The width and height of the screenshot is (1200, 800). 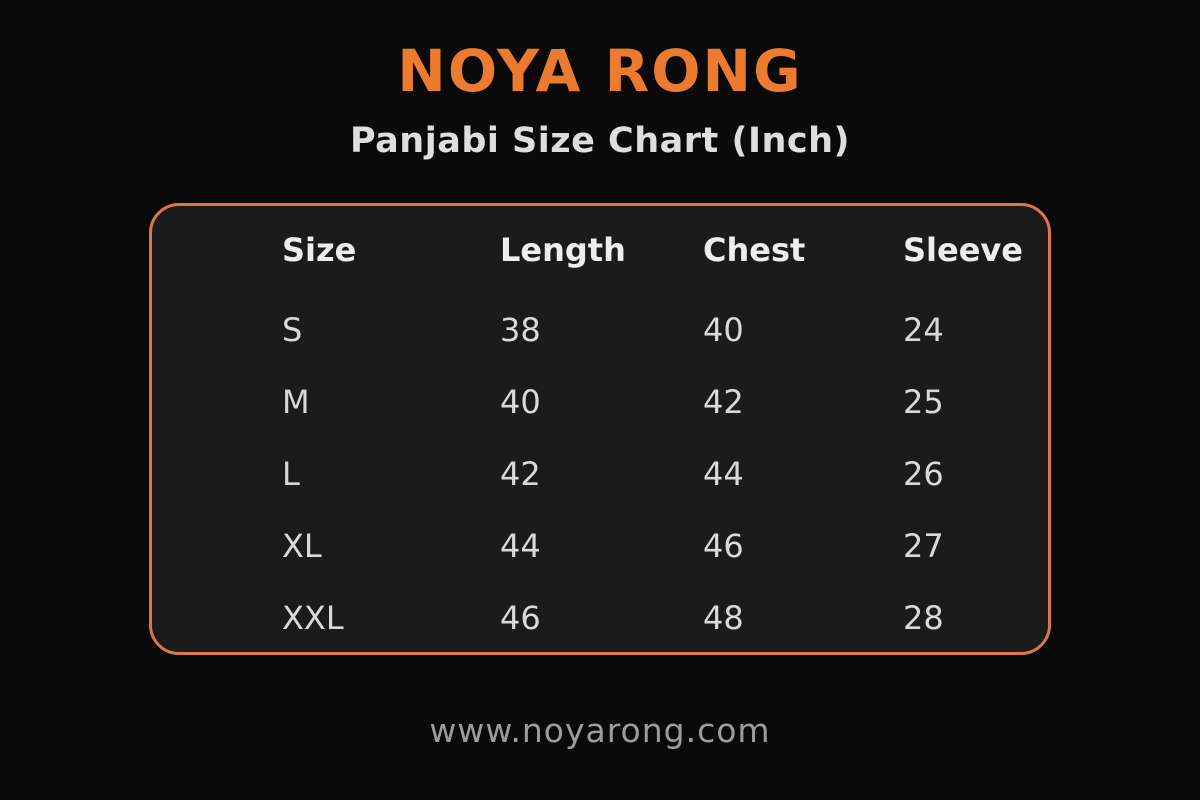 I want to click on cell-size: M, so click(x=296, y=401).